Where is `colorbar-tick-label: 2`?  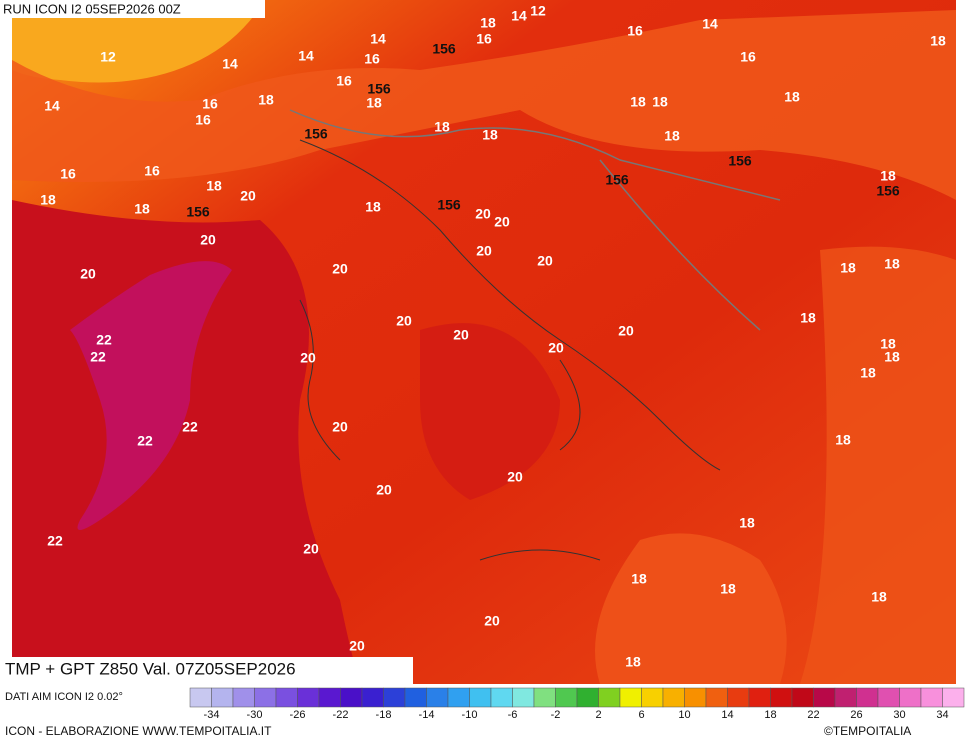
colorbar-tick-label: 2 is located at coordinates (598, 715).